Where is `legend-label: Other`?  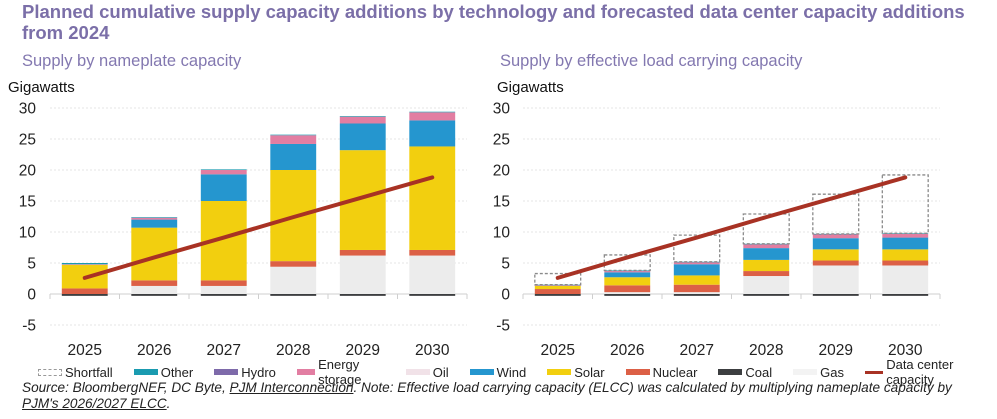
legend-label: Other is located at coordinates (177, 372).